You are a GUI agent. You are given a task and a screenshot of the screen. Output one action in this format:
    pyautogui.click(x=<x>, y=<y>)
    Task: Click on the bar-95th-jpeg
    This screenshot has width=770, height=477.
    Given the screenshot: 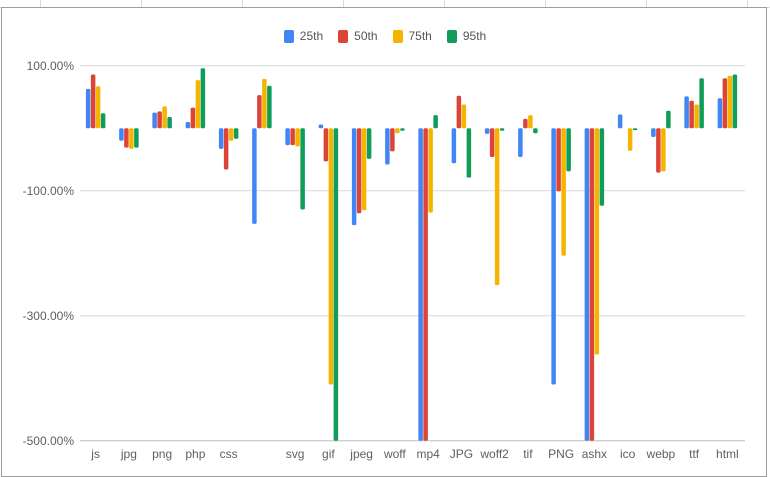 What is the action you would take?
    pyautogui.click(x=369, y=143)
    